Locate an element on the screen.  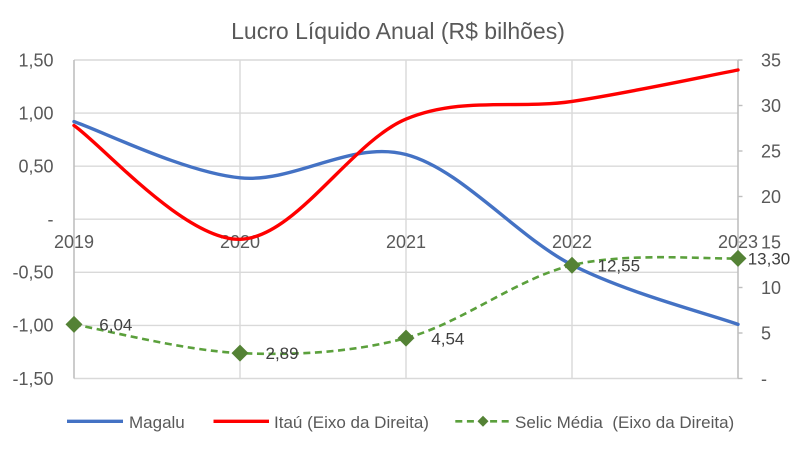
svg-text: -1,00 is located at coordinates (32, 326).